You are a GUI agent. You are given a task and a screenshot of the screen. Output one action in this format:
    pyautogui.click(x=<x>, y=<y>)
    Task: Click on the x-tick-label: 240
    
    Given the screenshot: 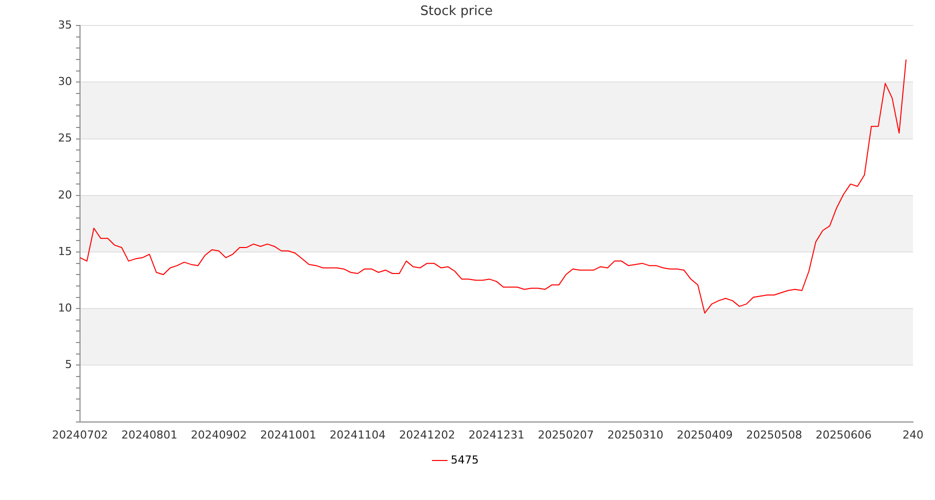 What is the action you would take?
    pyautogui.click(x=913, y=435)
    